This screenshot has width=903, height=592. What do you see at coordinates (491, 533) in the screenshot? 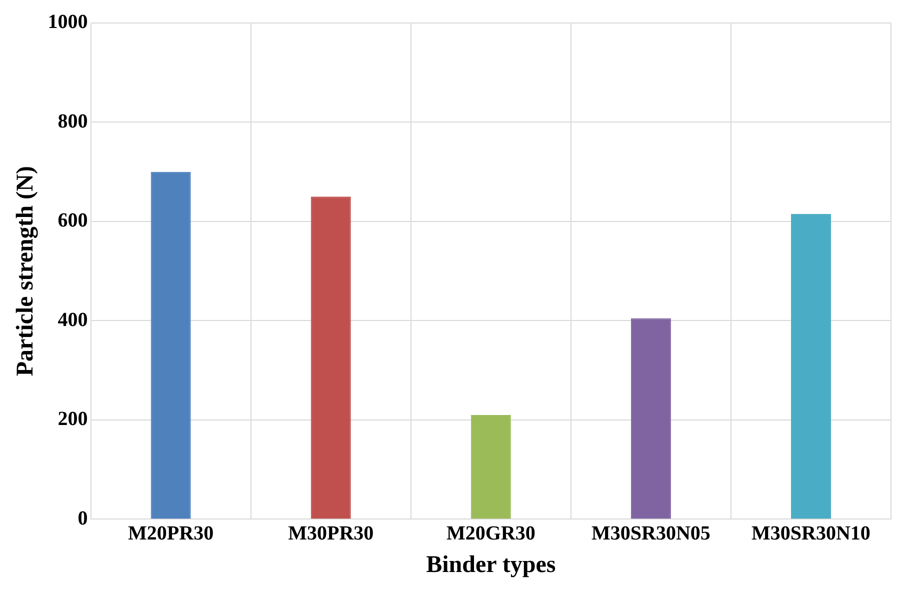
I see `x-tick-label: M20GR30` at bounding box center [491, 533].